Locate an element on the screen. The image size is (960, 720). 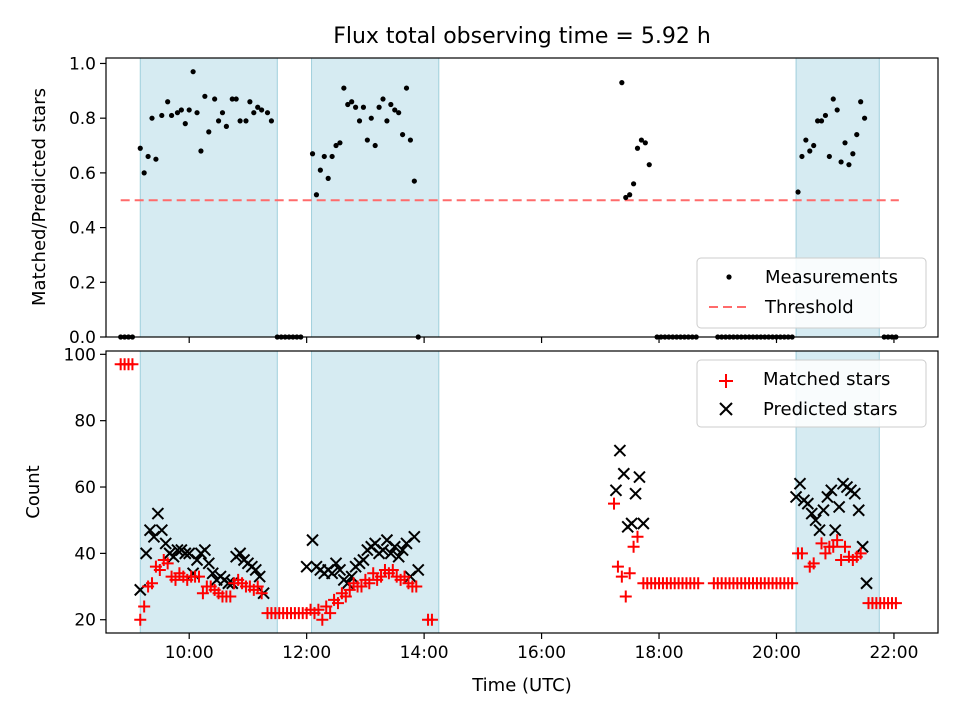
top-y-tick-label: 0.8 is located at coordinates (82, 119).